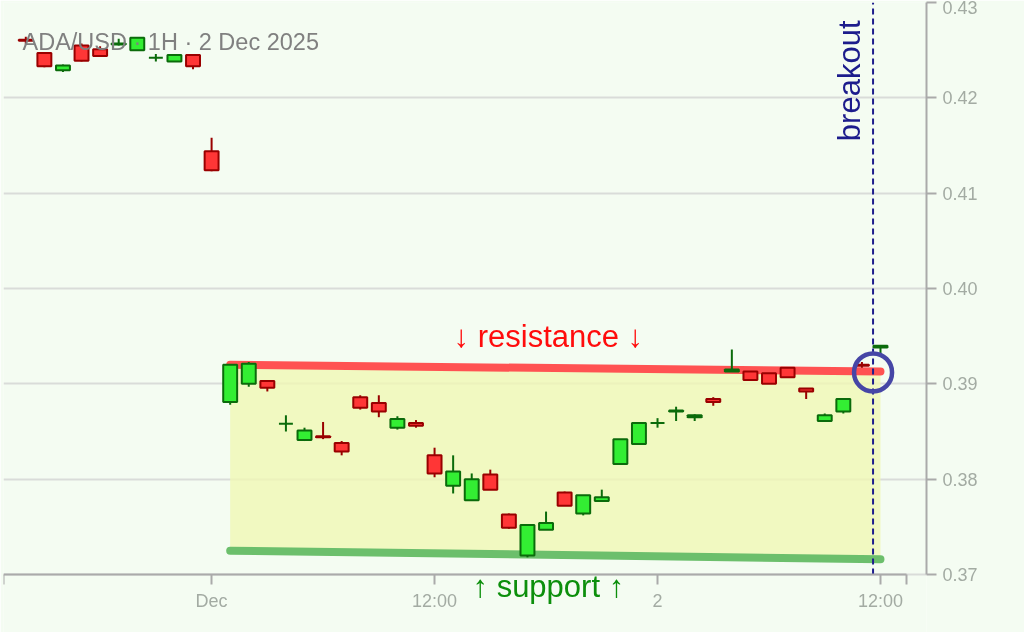 This screenshot has height=632, width=1024. What do you see at coordinates (211, 600) in the screenshot?
I see `x-tick-label: Dec` at bounding box center [211, 600].